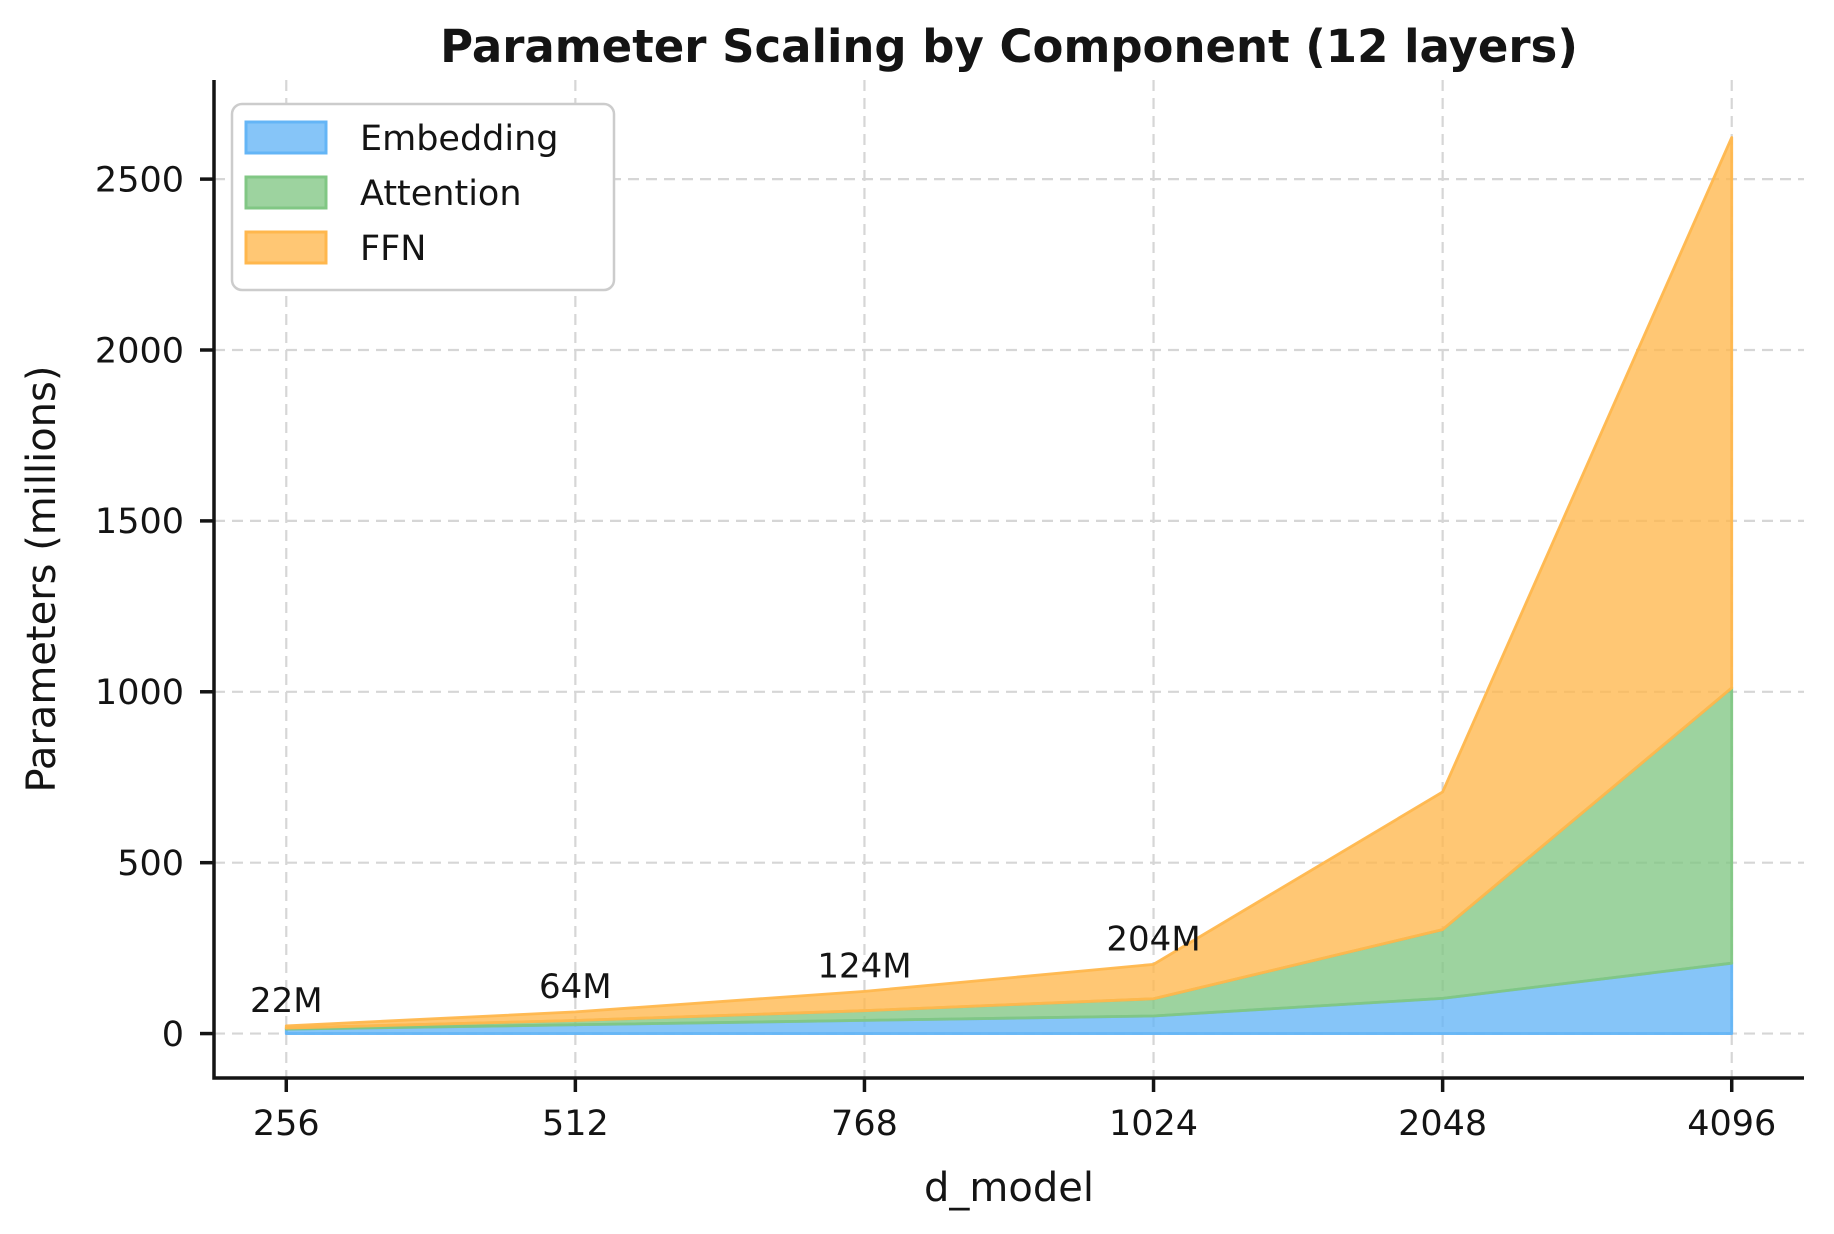 The image size is (1834, 1234). I want to click on y-tick-label-1000: 1000, so click(139, 693).